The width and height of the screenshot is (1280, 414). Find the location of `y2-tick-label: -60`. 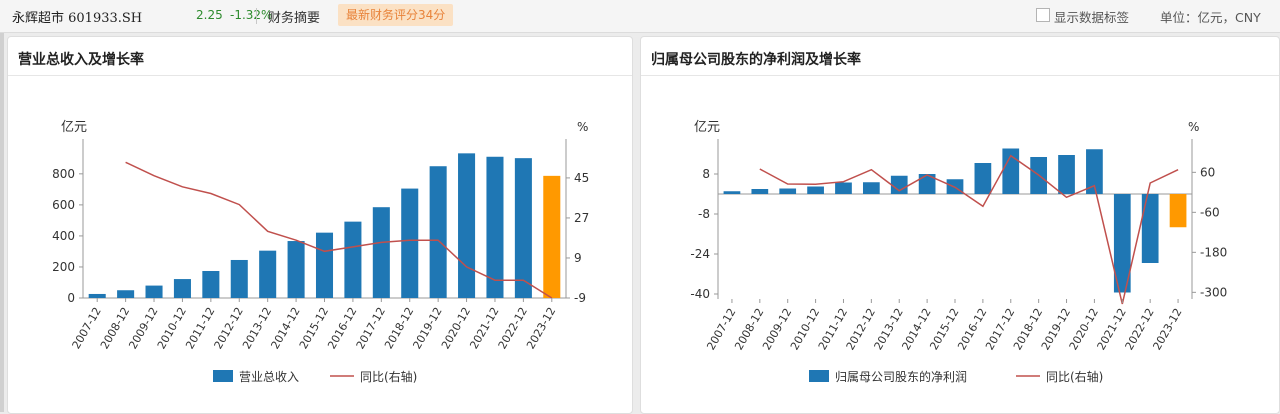

y2-tick-label: -60 is located at coordinates (1210, 212).